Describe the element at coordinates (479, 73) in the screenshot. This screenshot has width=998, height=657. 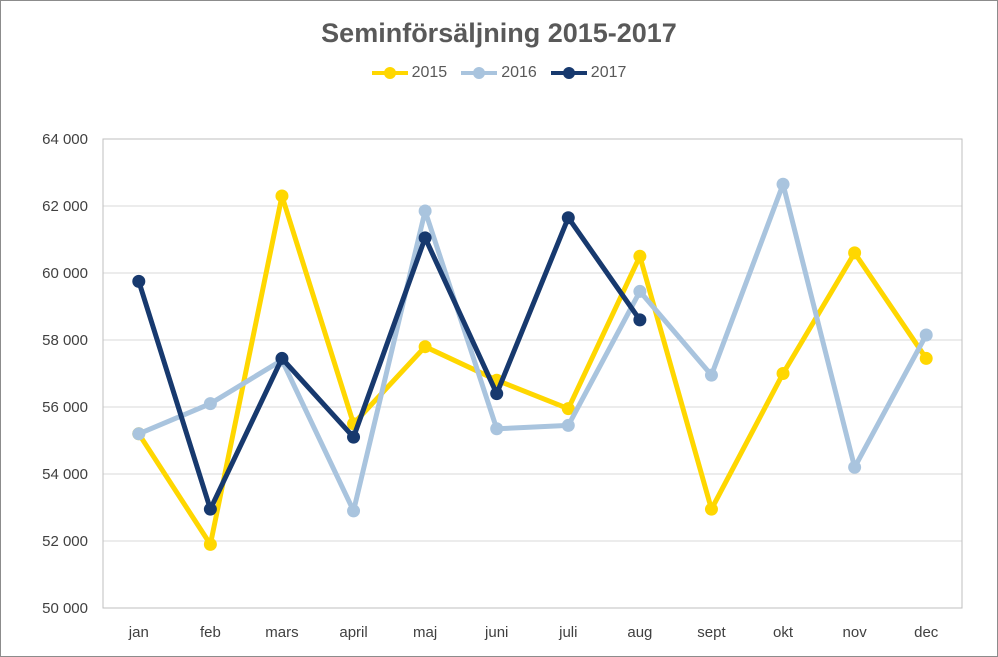
I see `legend-swatch-2016` at that location.